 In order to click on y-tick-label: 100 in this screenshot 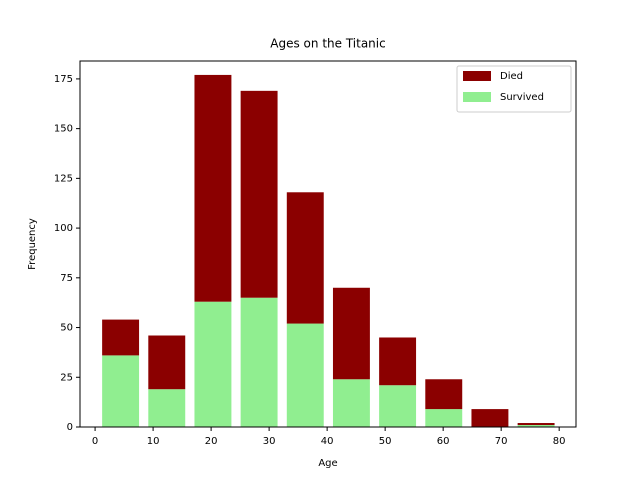, I will do `click(63, 228)`.